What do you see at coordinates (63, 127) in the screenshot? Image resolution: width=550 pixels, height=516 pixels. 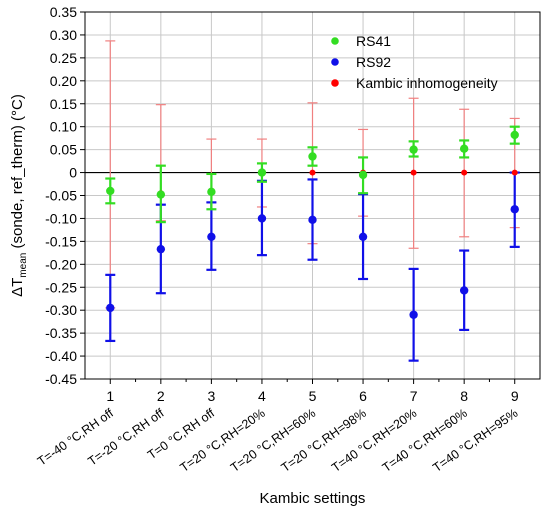 I see `y-tick-label: 0.10` at bounding box center [63, 127].